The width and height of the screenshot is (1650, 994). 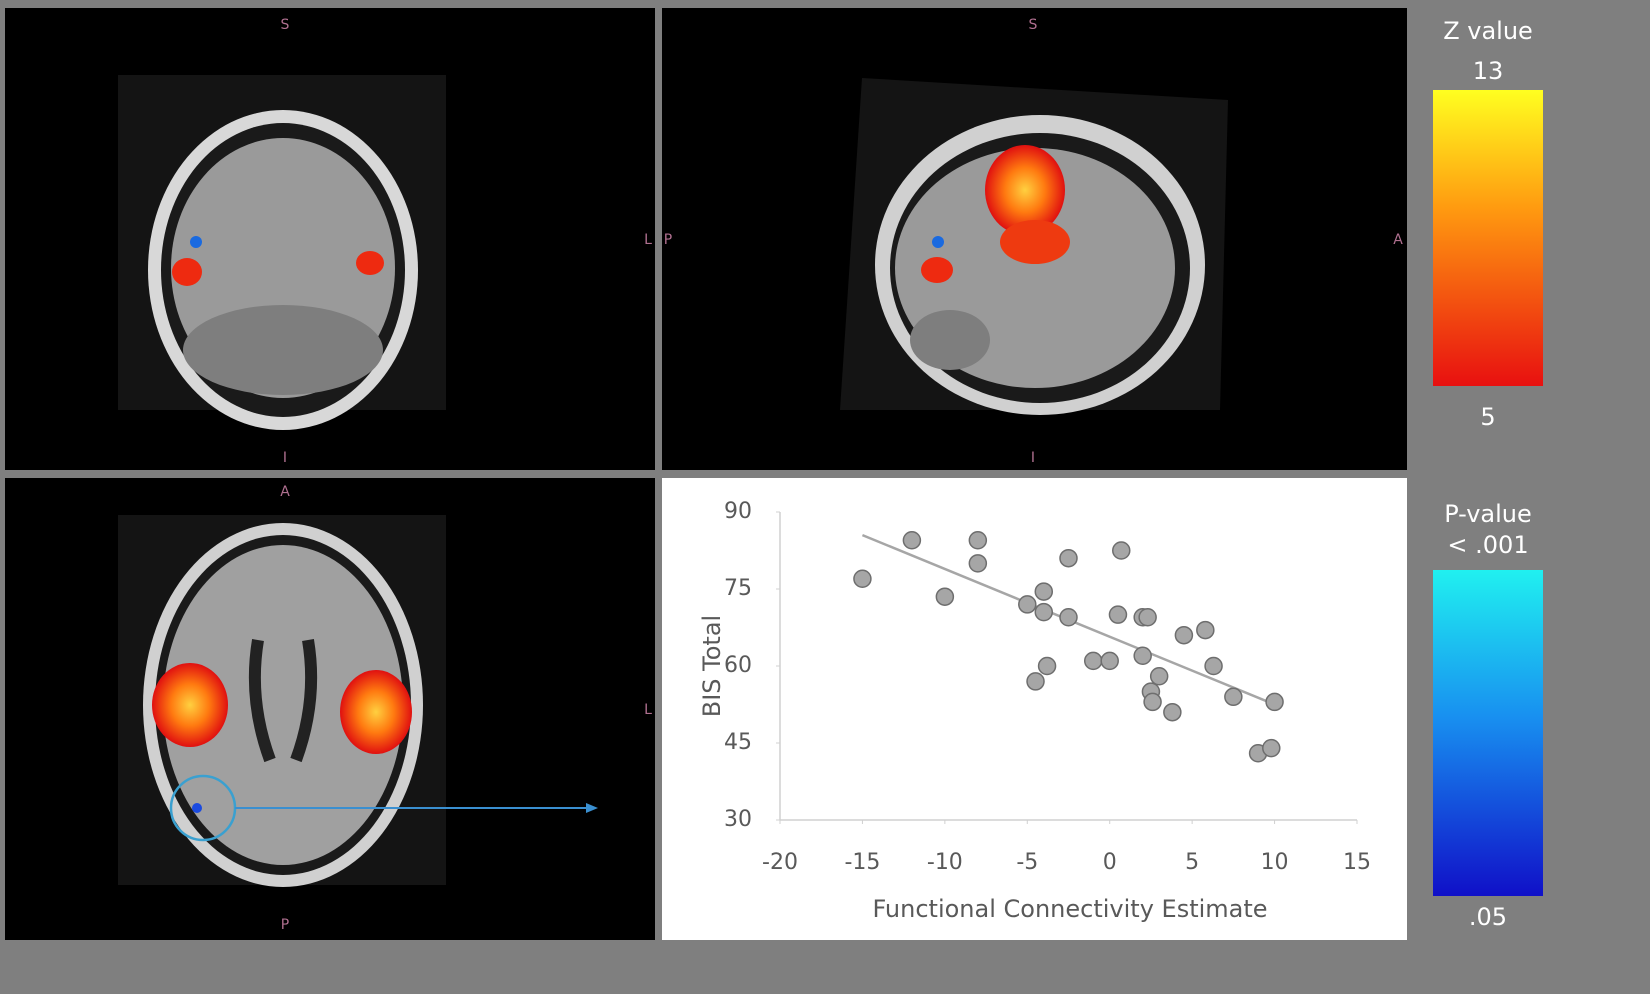 I want to click on colorbar-title: Z value, so click(x=1488, y=31).